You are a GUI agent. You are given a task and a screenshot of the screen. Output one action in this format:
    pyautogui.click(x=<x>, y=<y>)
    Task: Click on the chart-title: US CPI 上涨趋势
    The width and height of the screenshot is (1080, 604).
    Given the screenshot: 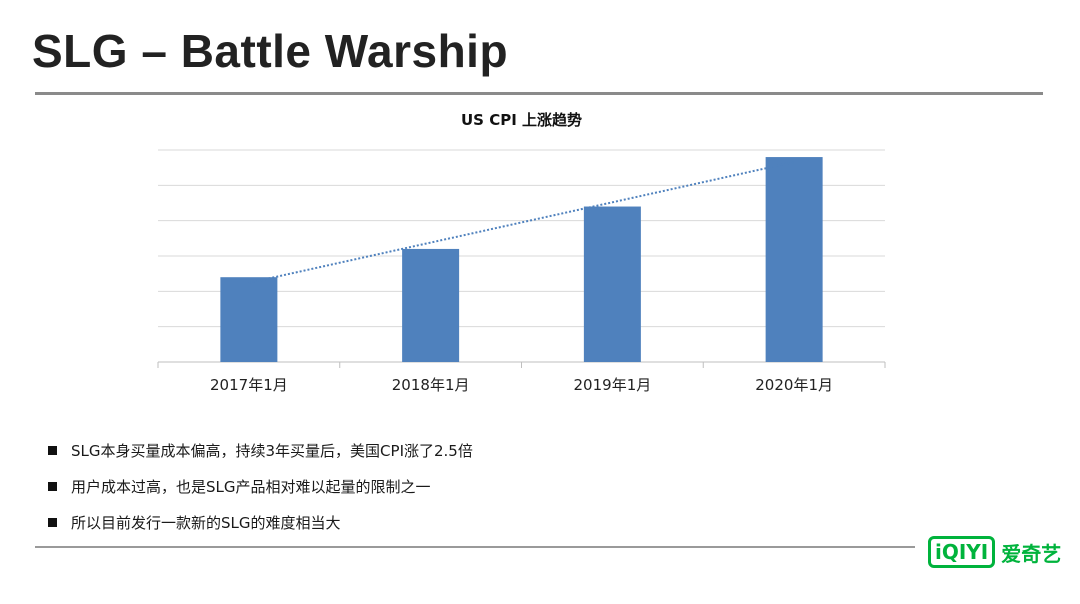 What is the action you would take?
    pyautogui.click(x=521, y=120)
    